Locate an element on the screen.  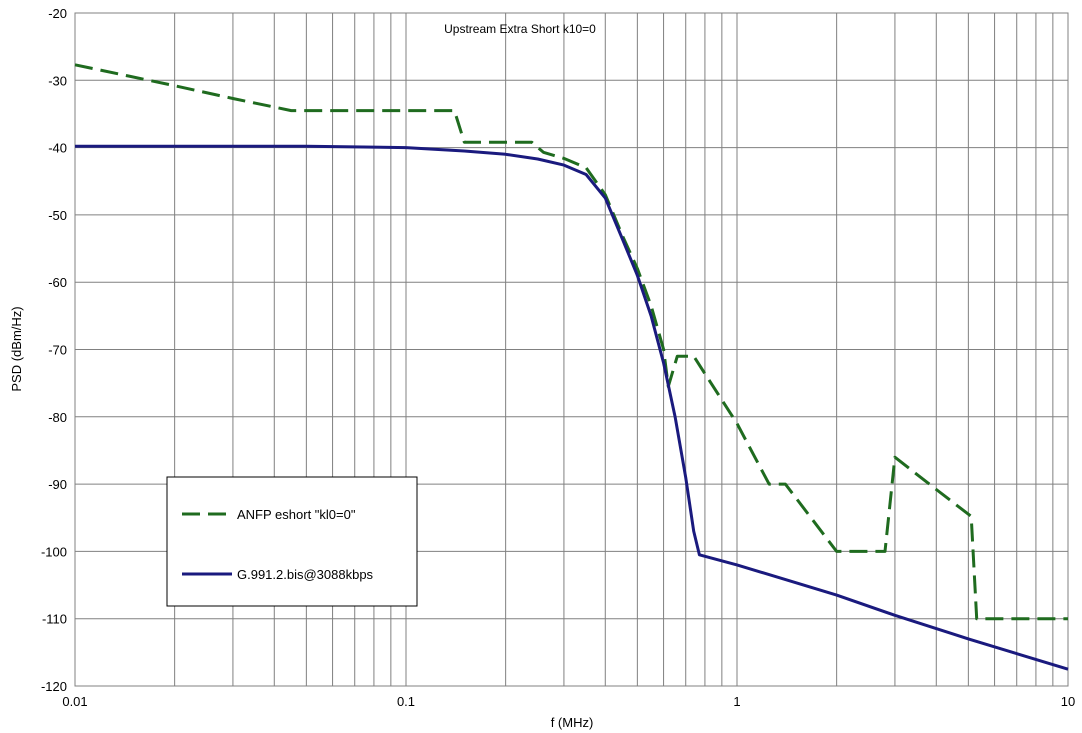
x-axis-title: f (MHz) is located at coordinates (572, 722).